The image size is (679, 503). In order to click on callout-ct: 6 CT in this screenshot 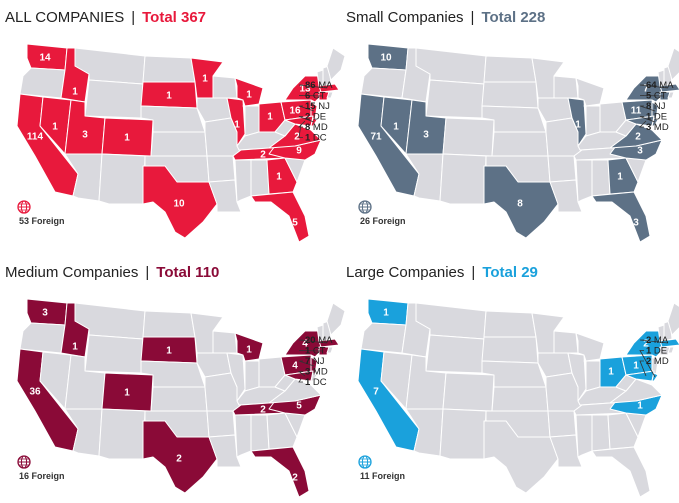, I will do `click(315, 96)`.